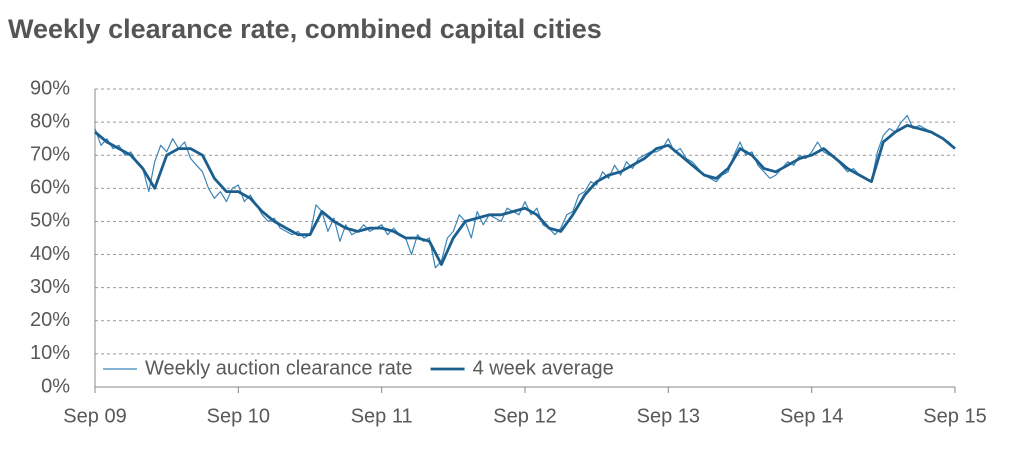 This screenshot has width=1012, height=451. Describe the element at coordinates (50, 254) in the screenshot. I see `y-tick-label: 40%` at that location.